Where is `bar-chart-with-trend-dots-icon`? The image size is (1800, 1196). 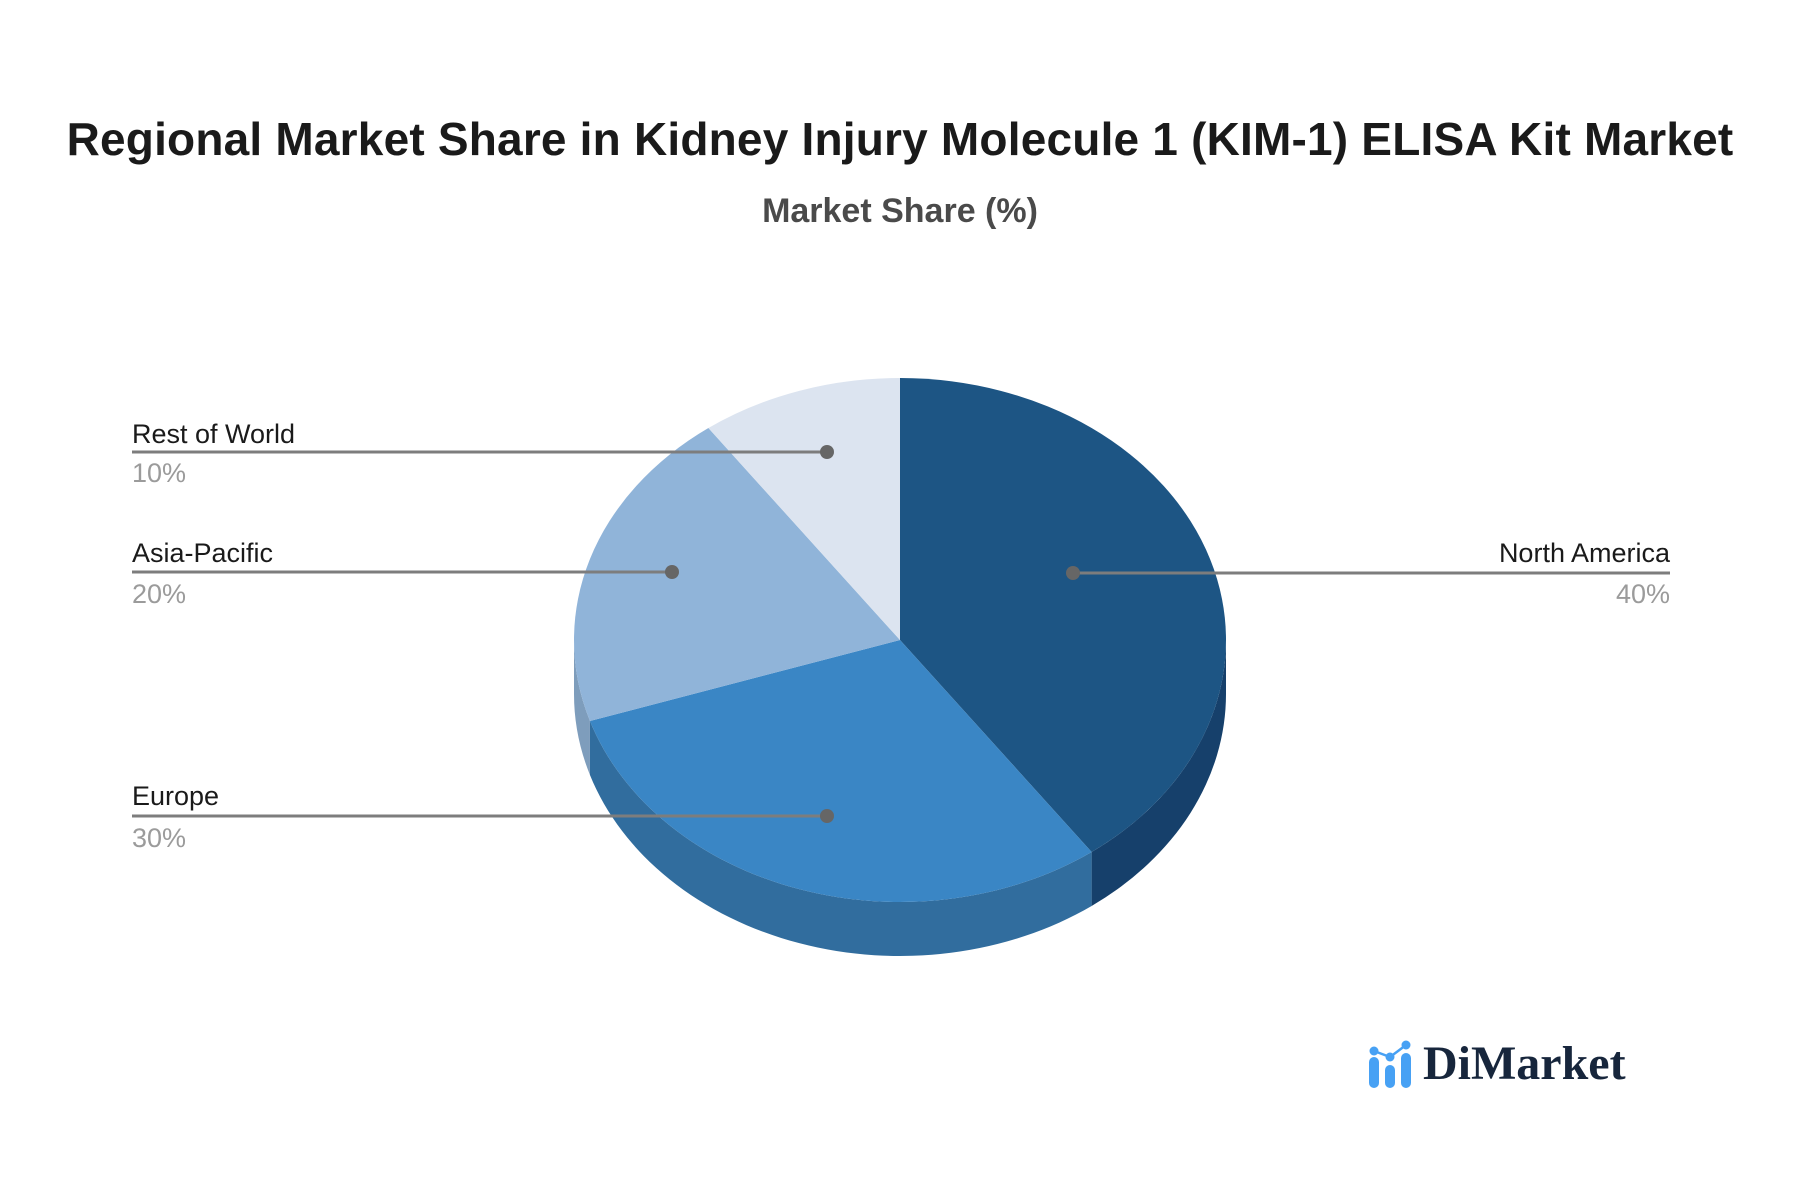
bar-chart-with-trend-dots-icon is located at coordinates (1390, 1064).